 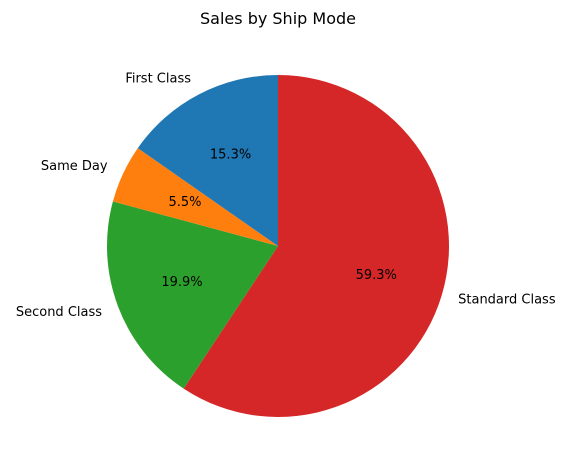 I want to click on pct-label-same-day: 5.5%, so click(x=185, y=202).